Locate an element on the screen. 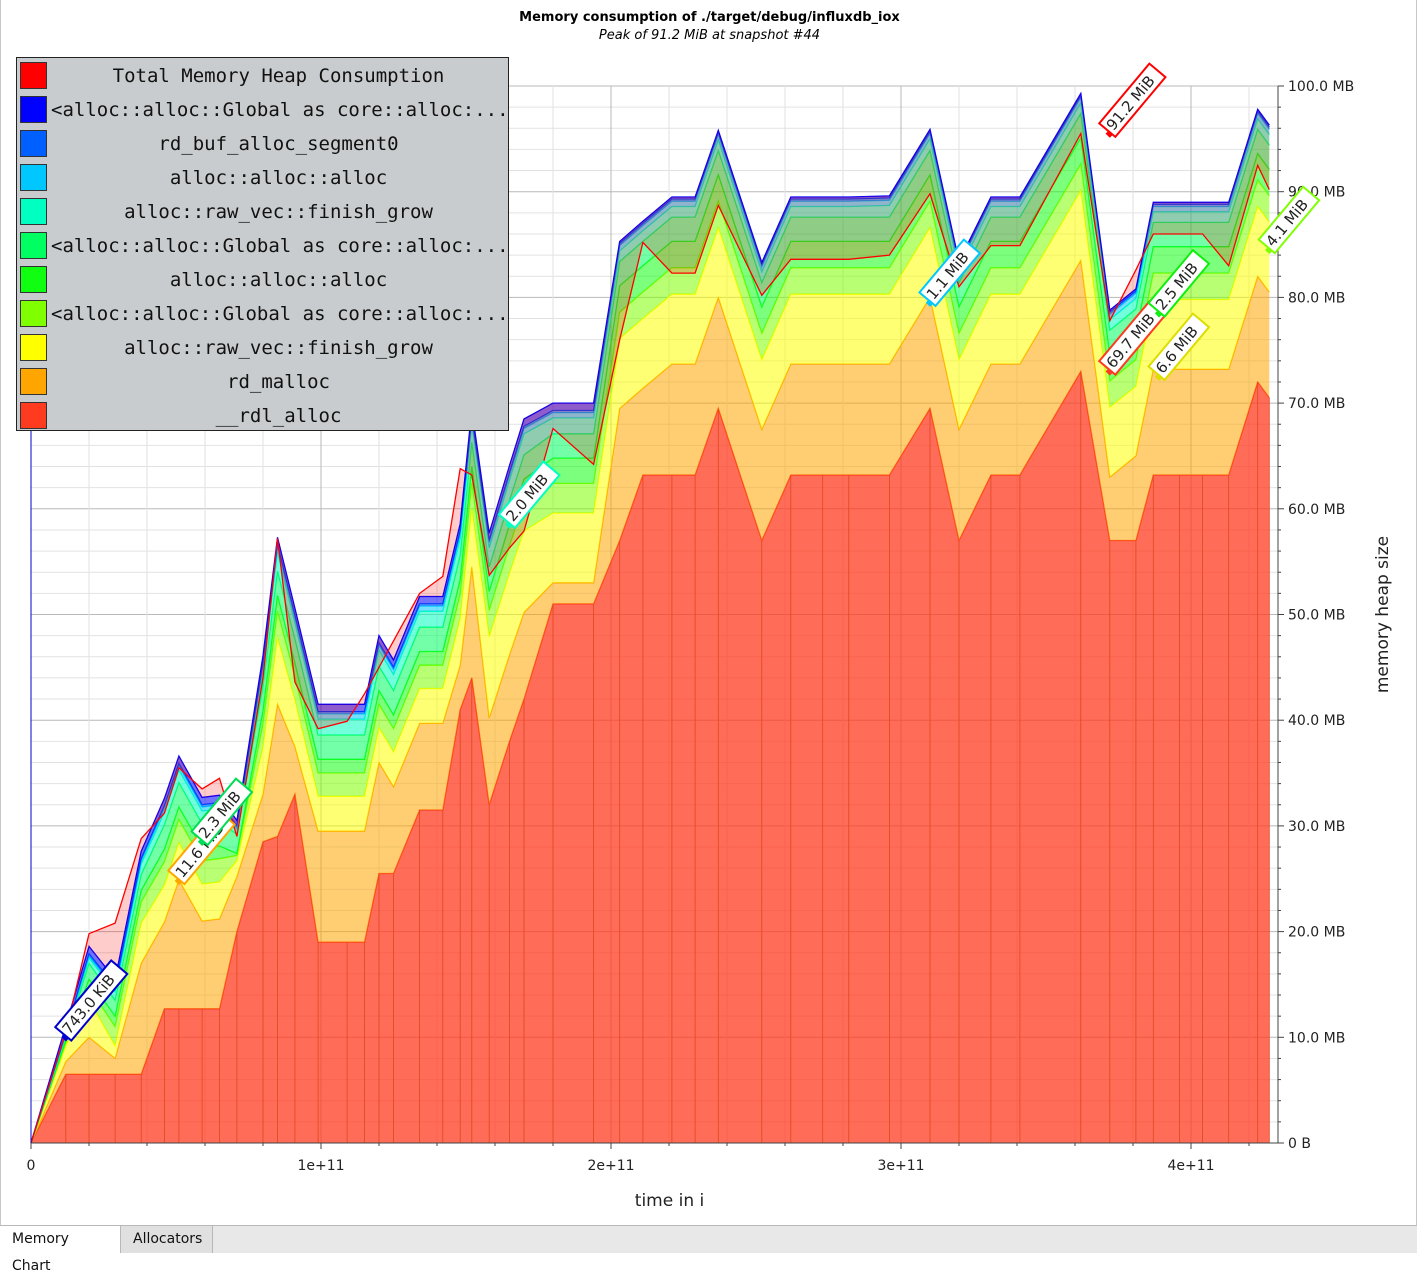 This screenshot has width=1417, height=1280. legend-entry: rd_buf_alloc_segment0 is located at coordinates (263, 144).